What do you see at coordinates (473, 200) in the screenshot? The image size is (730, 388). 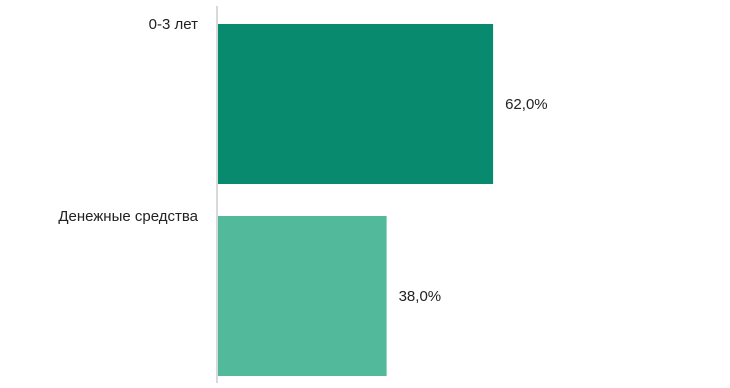 I see `value-labels-layer: 62,0% 38,0%` at bounding box center [473, 200].